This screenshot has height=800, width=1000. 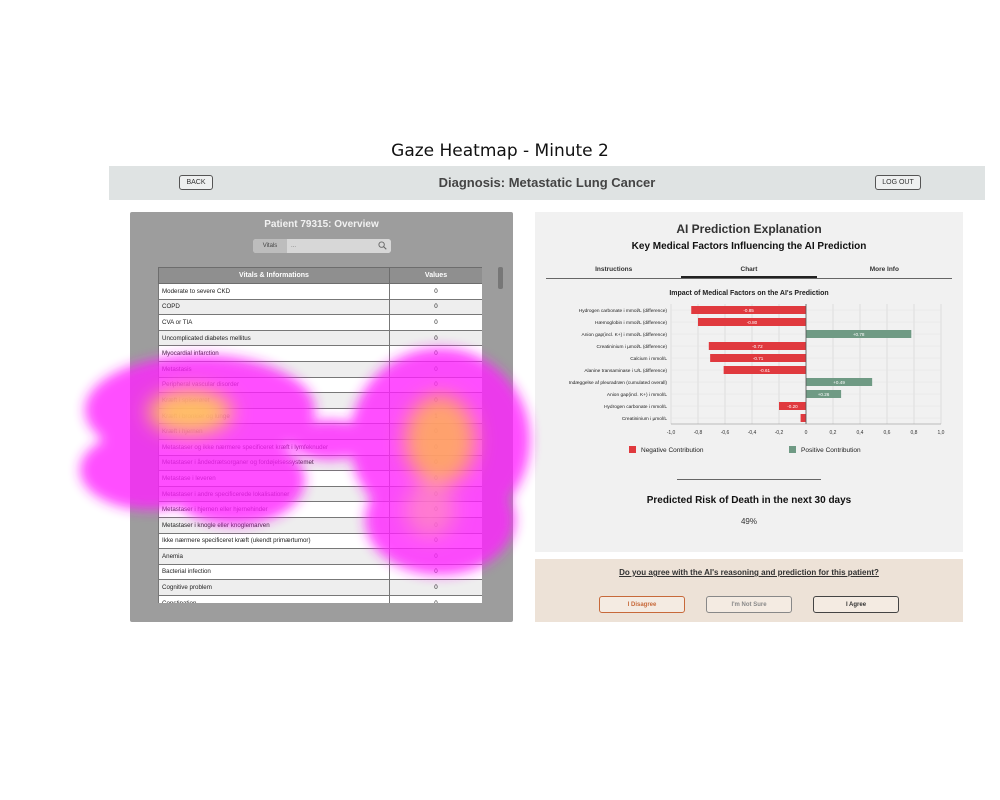 What do you see at coordinates (382, 245) in the screenshot?
I see `search-icon` at bounding box center [382, 245].